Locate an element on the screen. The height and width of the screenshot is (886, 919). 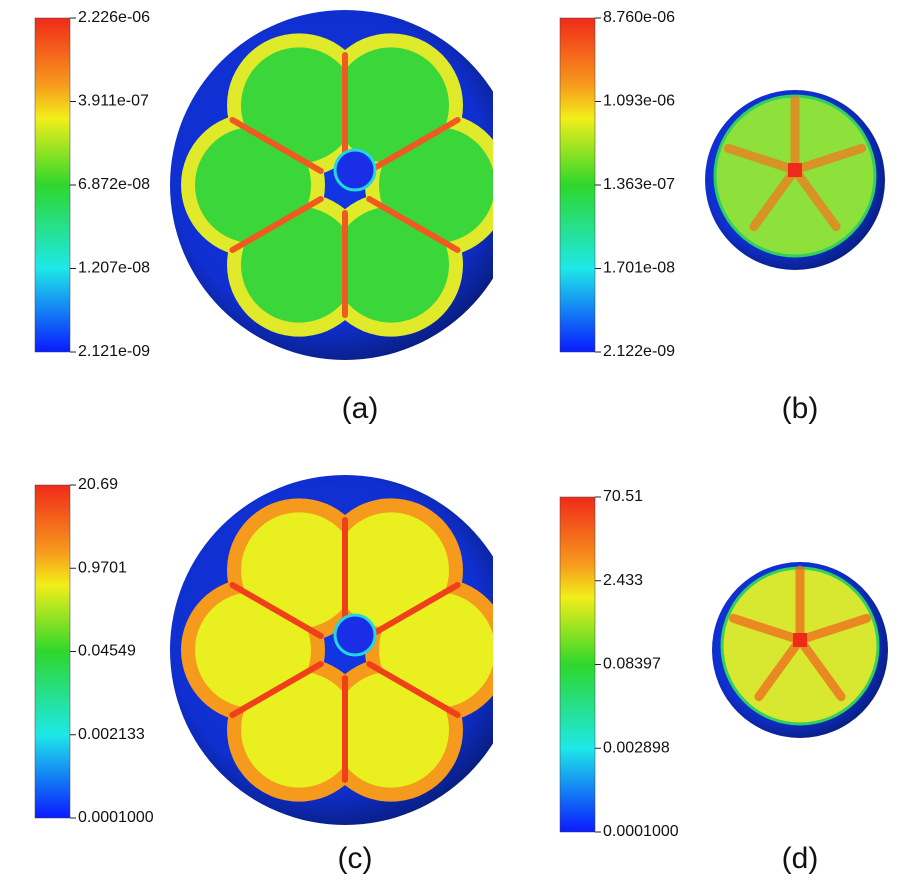
colorbar-tick-label: 0.04549 is located at coordinates (107, 651).